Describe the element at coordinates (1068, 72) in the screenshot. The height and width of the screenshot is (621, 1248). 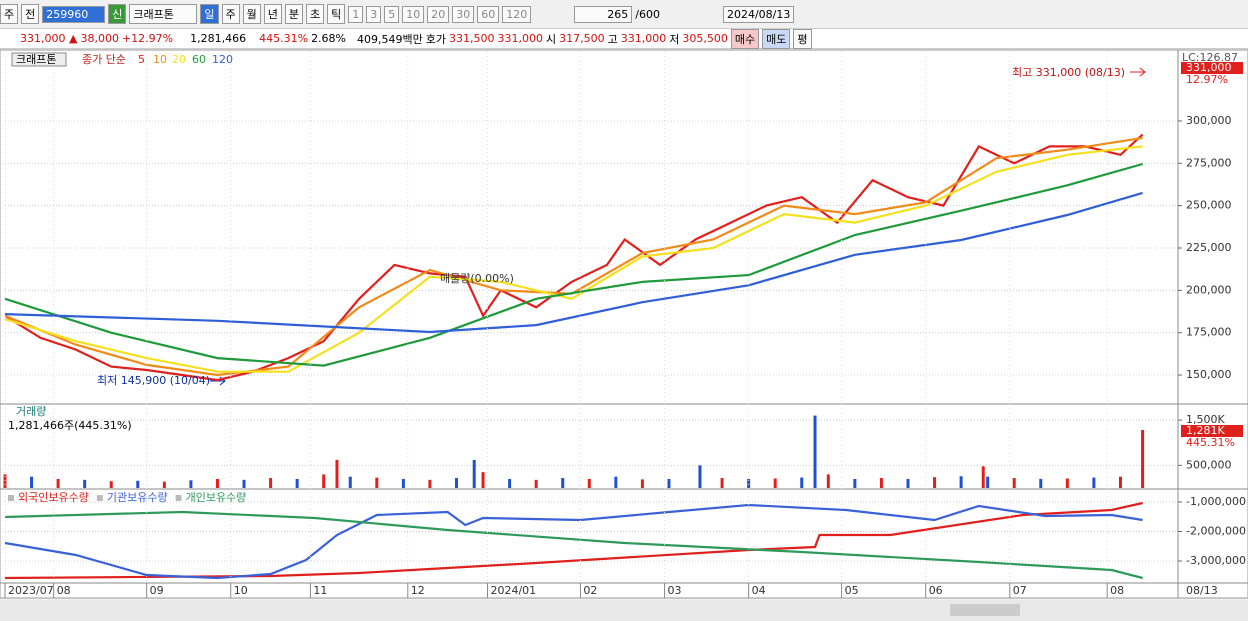
I see `annotation: 최고 331,000 (08/13)` at that location.